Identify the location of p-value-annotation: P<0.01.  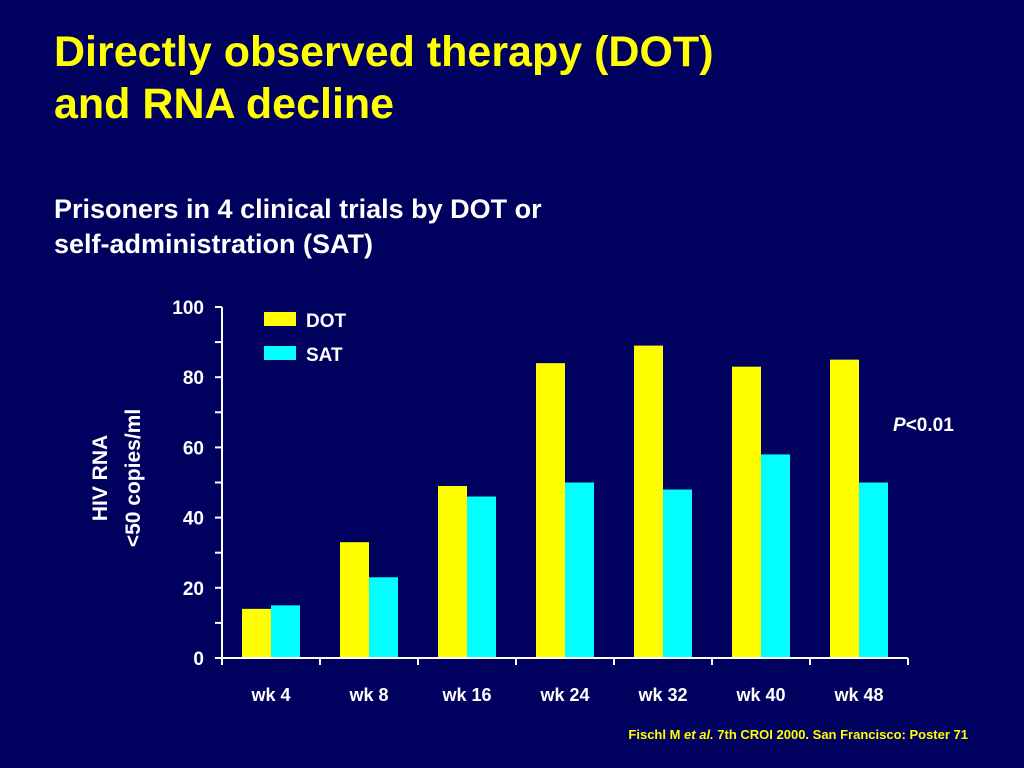
(923, 425).